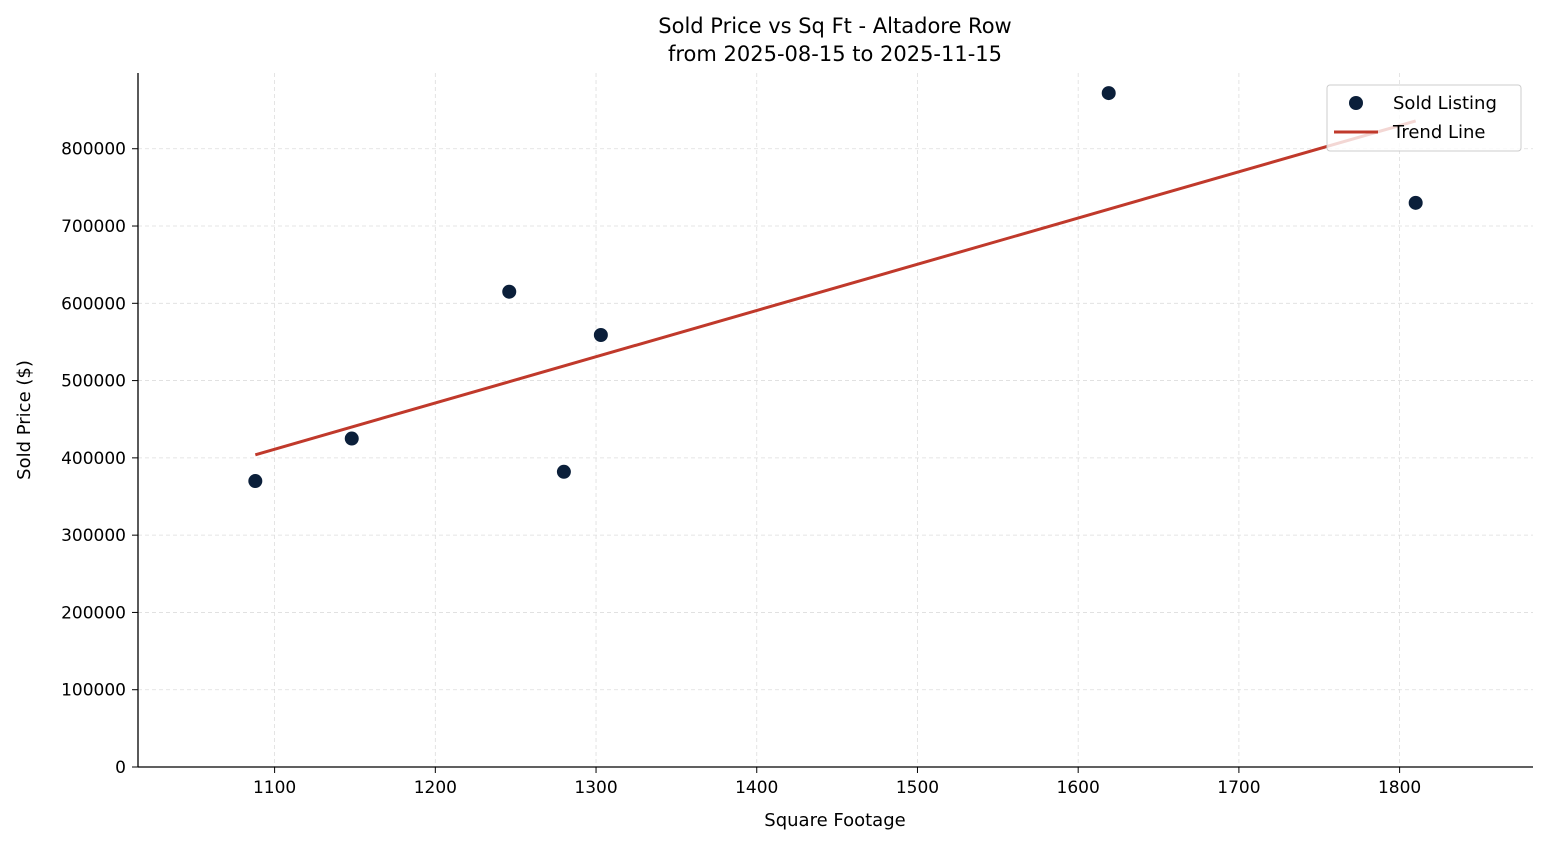 The image size is (1547, 849). I want to click on y-tick-label: 200000, so click(93, 613).